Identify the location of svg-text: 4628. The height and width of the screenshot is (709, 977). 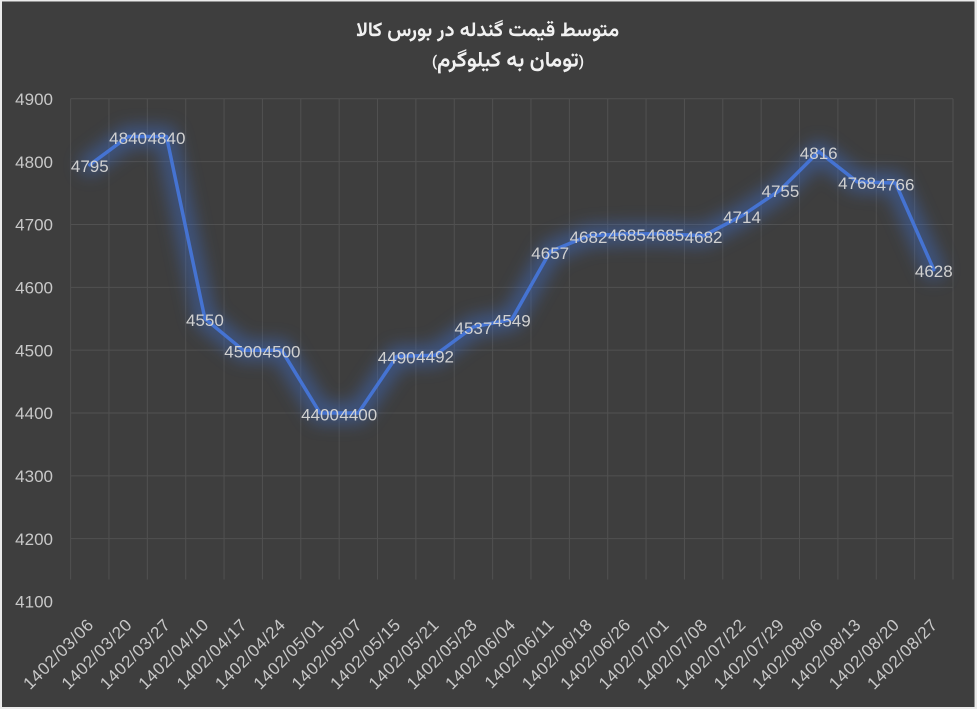
(934, 271).